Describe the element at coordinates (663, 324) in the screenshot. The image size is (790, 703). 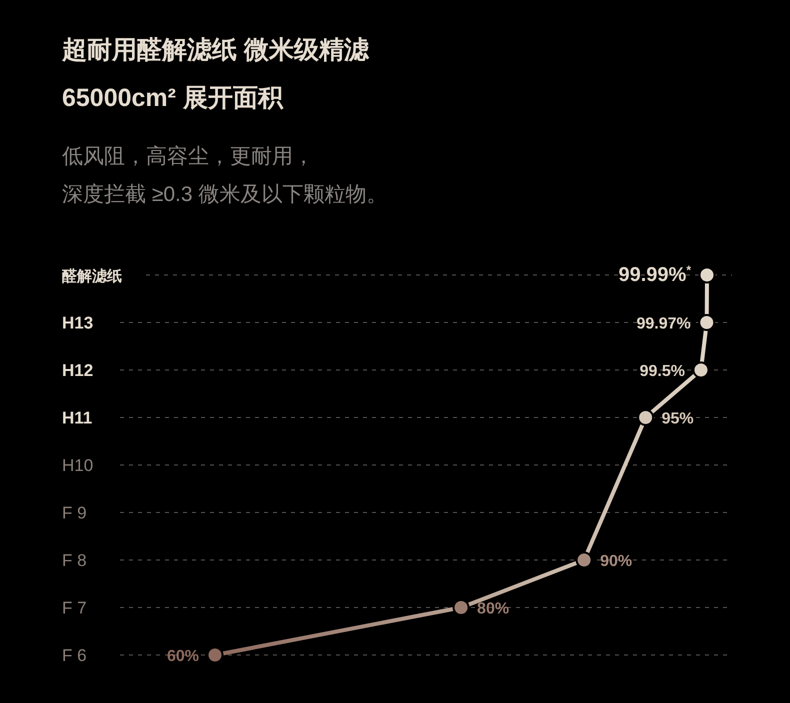
I see `data-label: 99.97%` at that location.